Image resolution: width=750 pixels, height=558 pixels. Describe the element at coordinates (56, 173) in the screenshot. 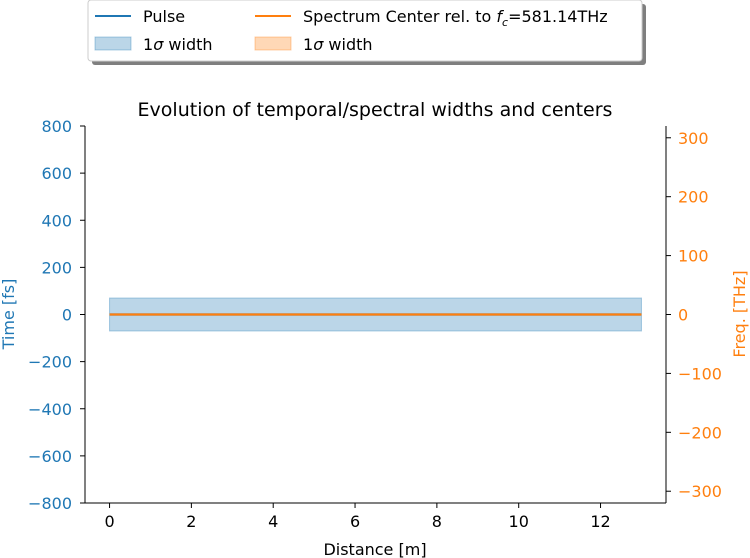

I see `left-y-tick-label: 600` at that location.